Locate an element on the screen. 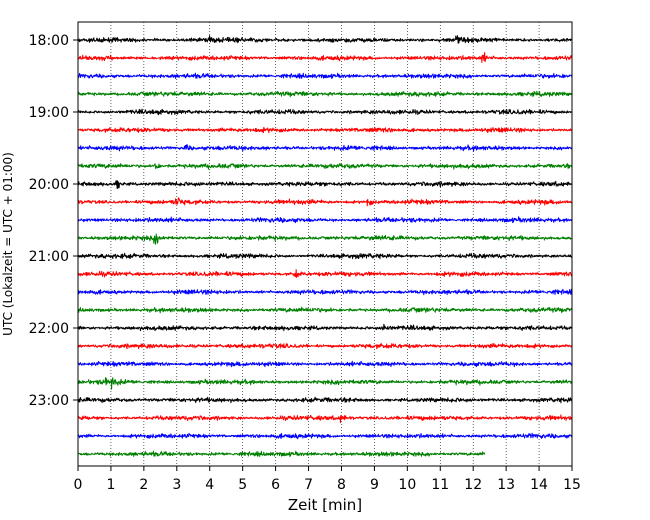 The height and width of the screenshot is (520, 650). x-axis-label: Zeit [min] is located at coordinates (325, 505).